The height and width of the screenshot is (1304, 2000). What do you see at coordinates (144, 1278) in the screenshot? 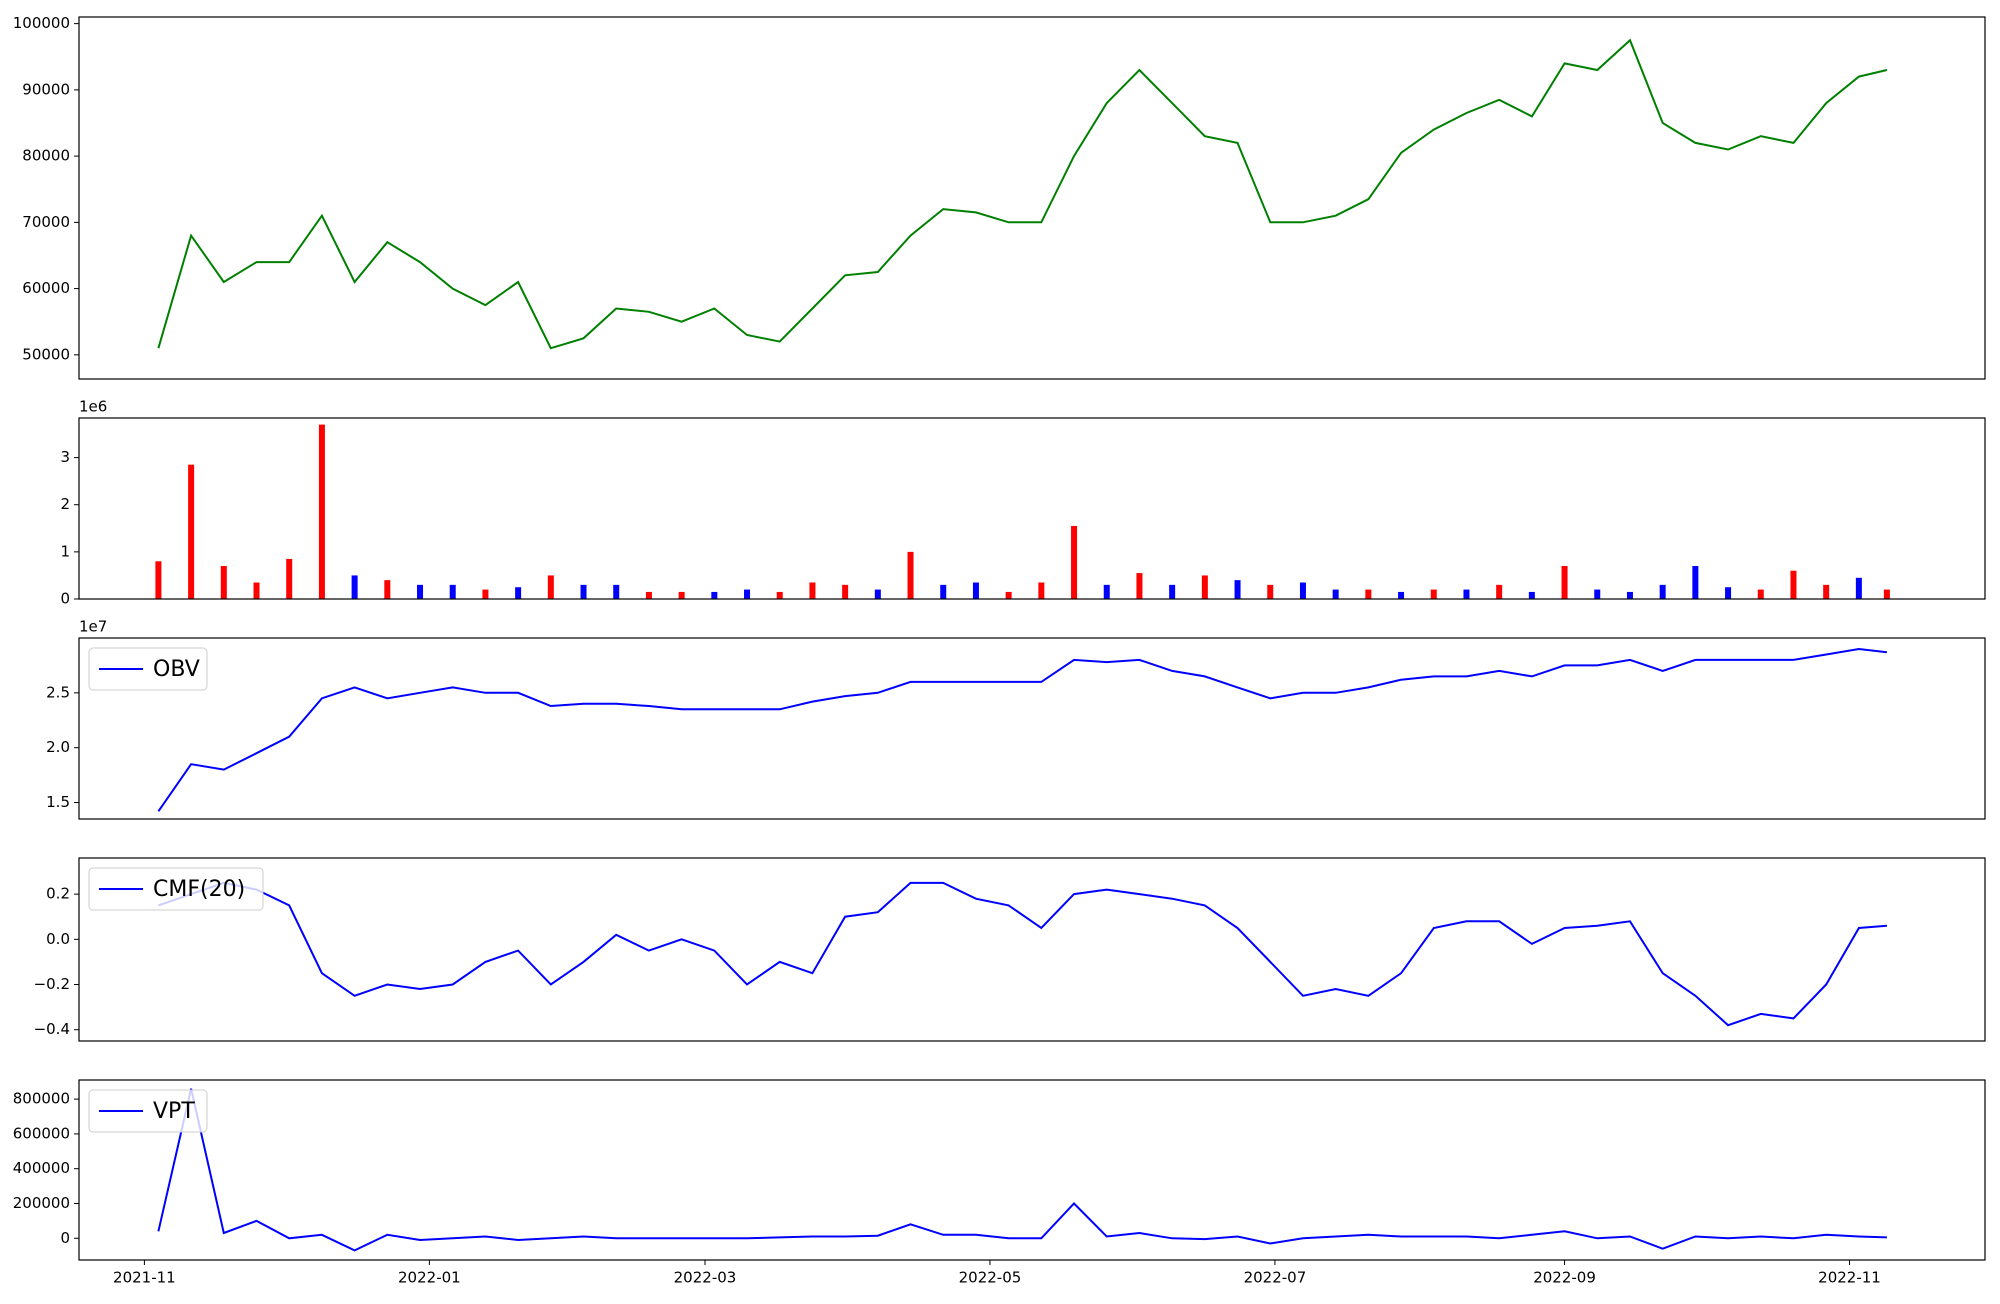
I see `x-tick-label: 2021-11` at bounding box center [144, 1278].